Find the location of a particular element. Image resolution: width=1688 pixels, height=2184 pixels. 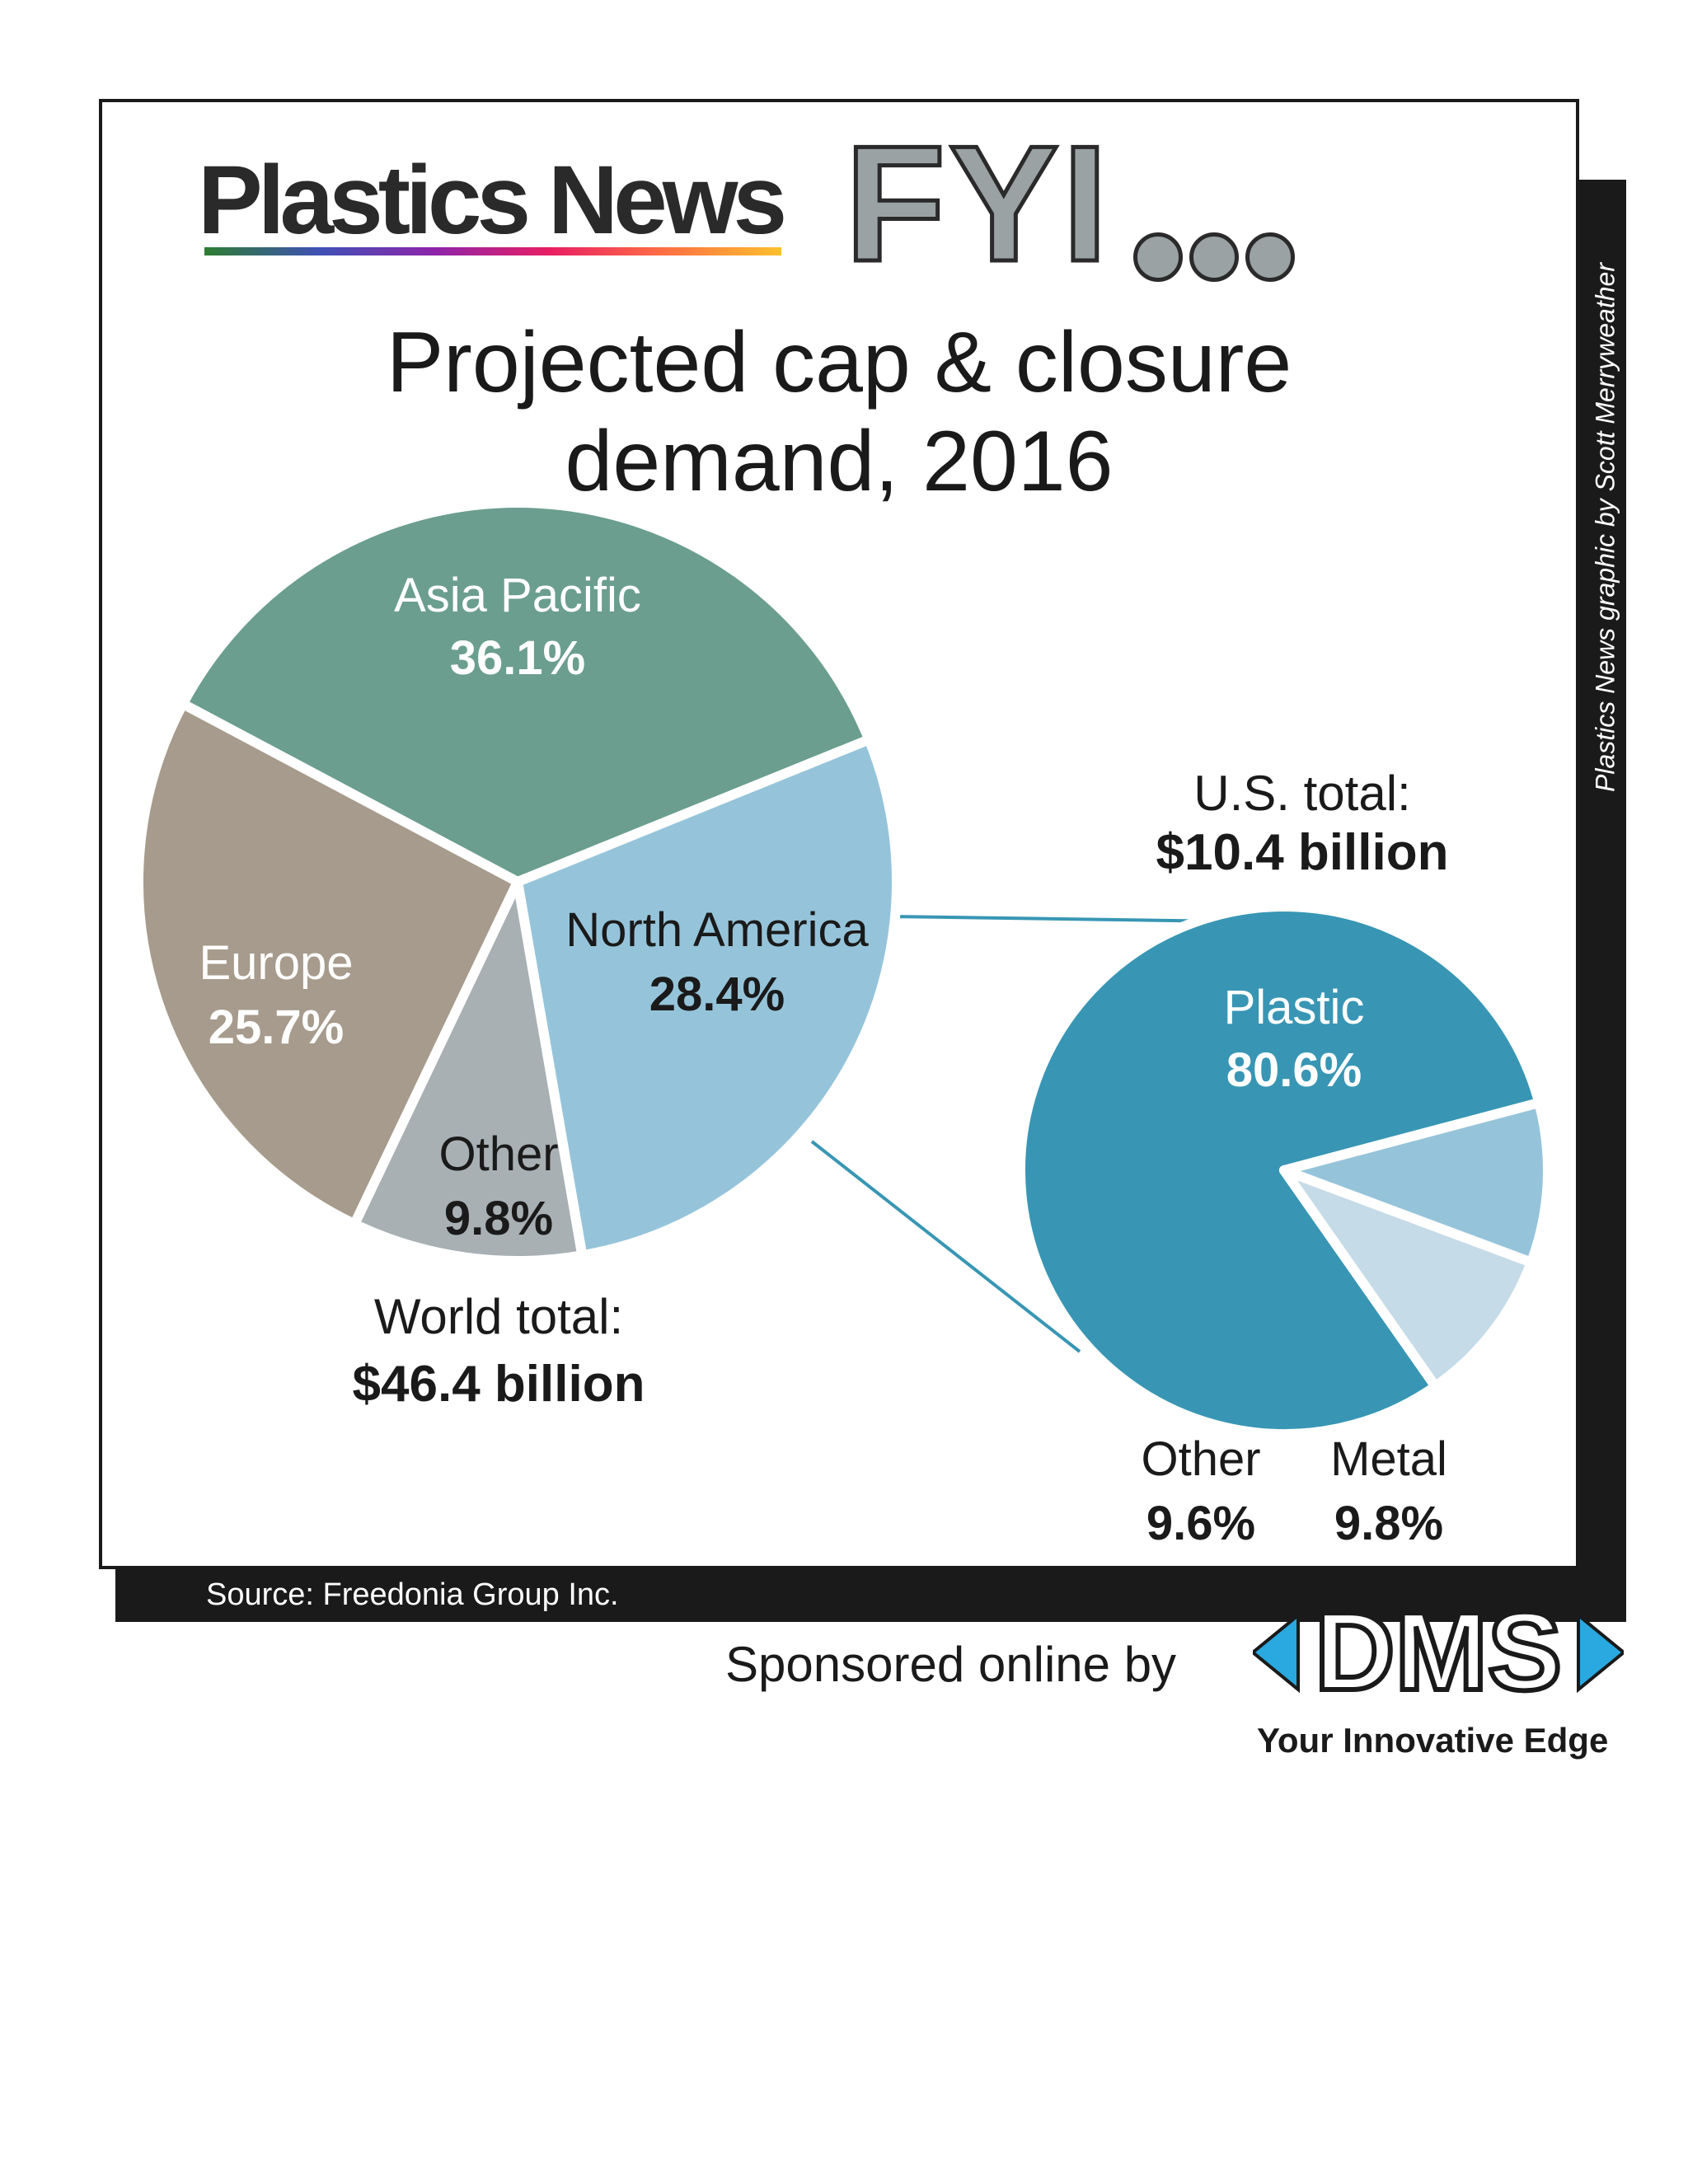

brand-logo: Plastics News is located at coordinates (493, 200).